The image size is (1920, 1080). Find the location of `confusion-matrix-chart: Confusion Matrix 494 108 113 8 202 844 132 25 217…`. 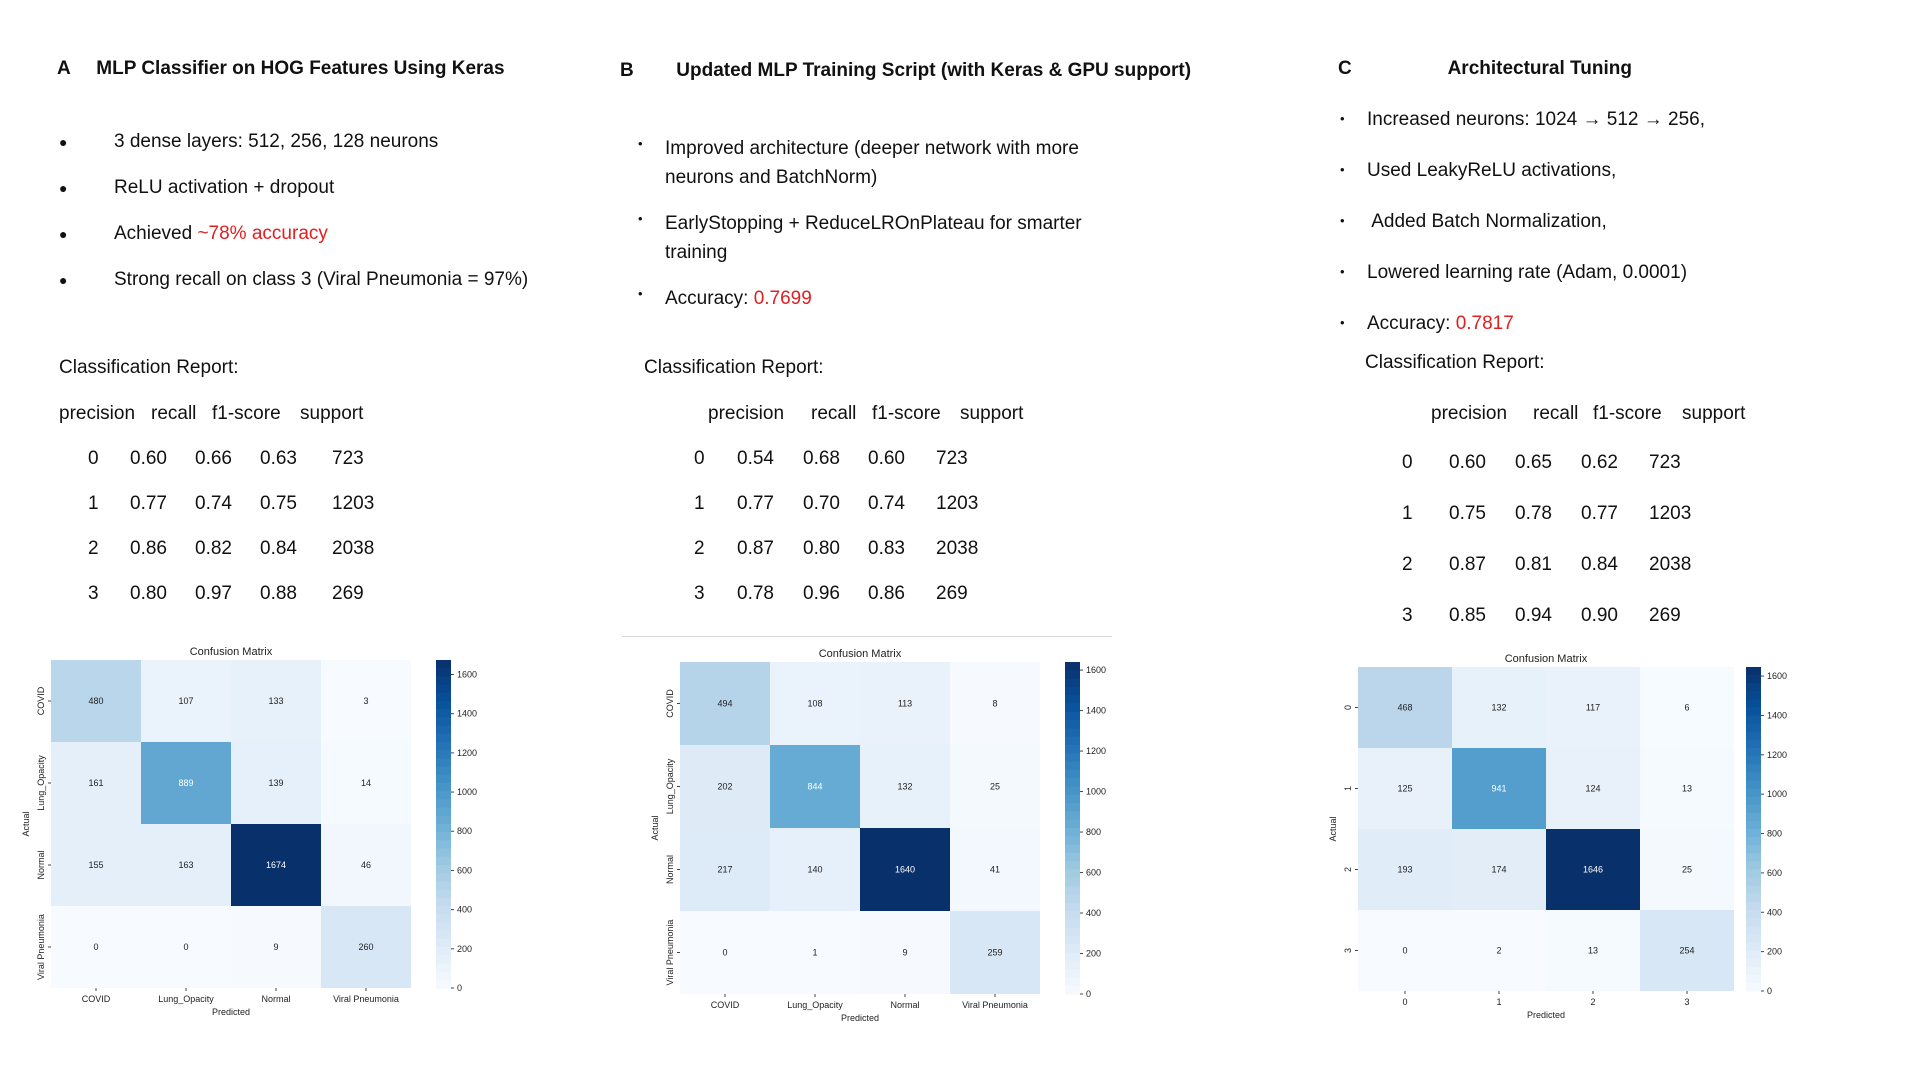

confusion-matrix-chart: Confusion Matrix 494 108 113 8 202 844 132 25 217… is located at coordinates (878, 835).